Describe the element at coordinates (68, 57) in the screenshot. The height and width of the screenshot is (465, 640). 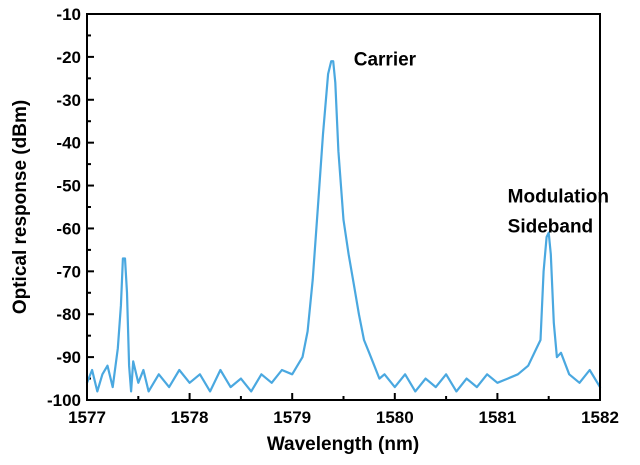
I see `y-tick-label: -20` at that location.